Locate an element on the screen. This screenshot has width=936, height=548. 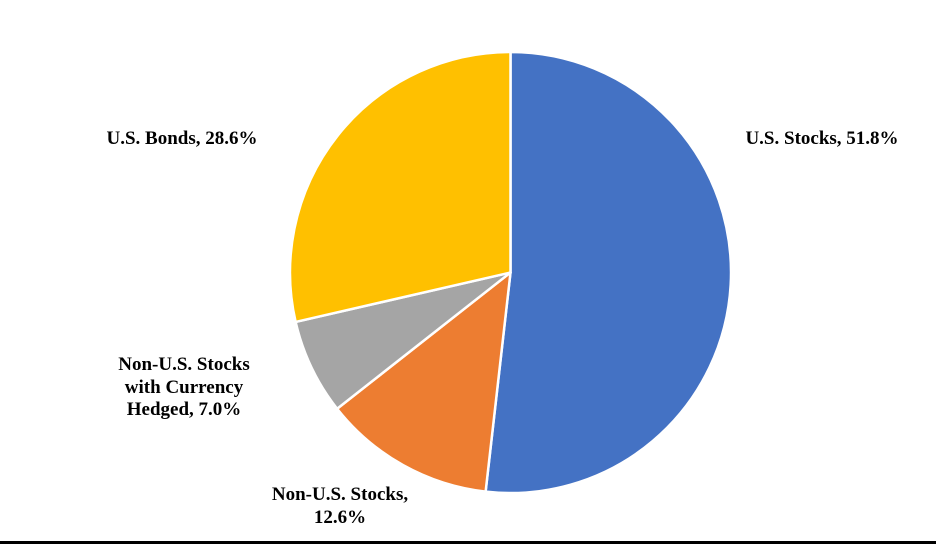
slice-label-us-stocks: U.S. Stocks, 51.8% is located at coordinates (822, 138).